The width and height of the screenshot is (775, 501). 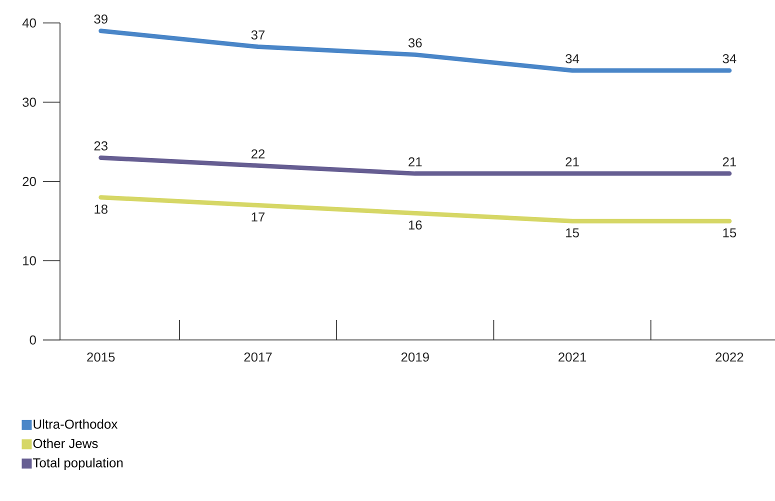 What do you see at coordinates (78, 464) in the screenshot?
I see `legend-label: Total population` at bounding box center [78, 464].